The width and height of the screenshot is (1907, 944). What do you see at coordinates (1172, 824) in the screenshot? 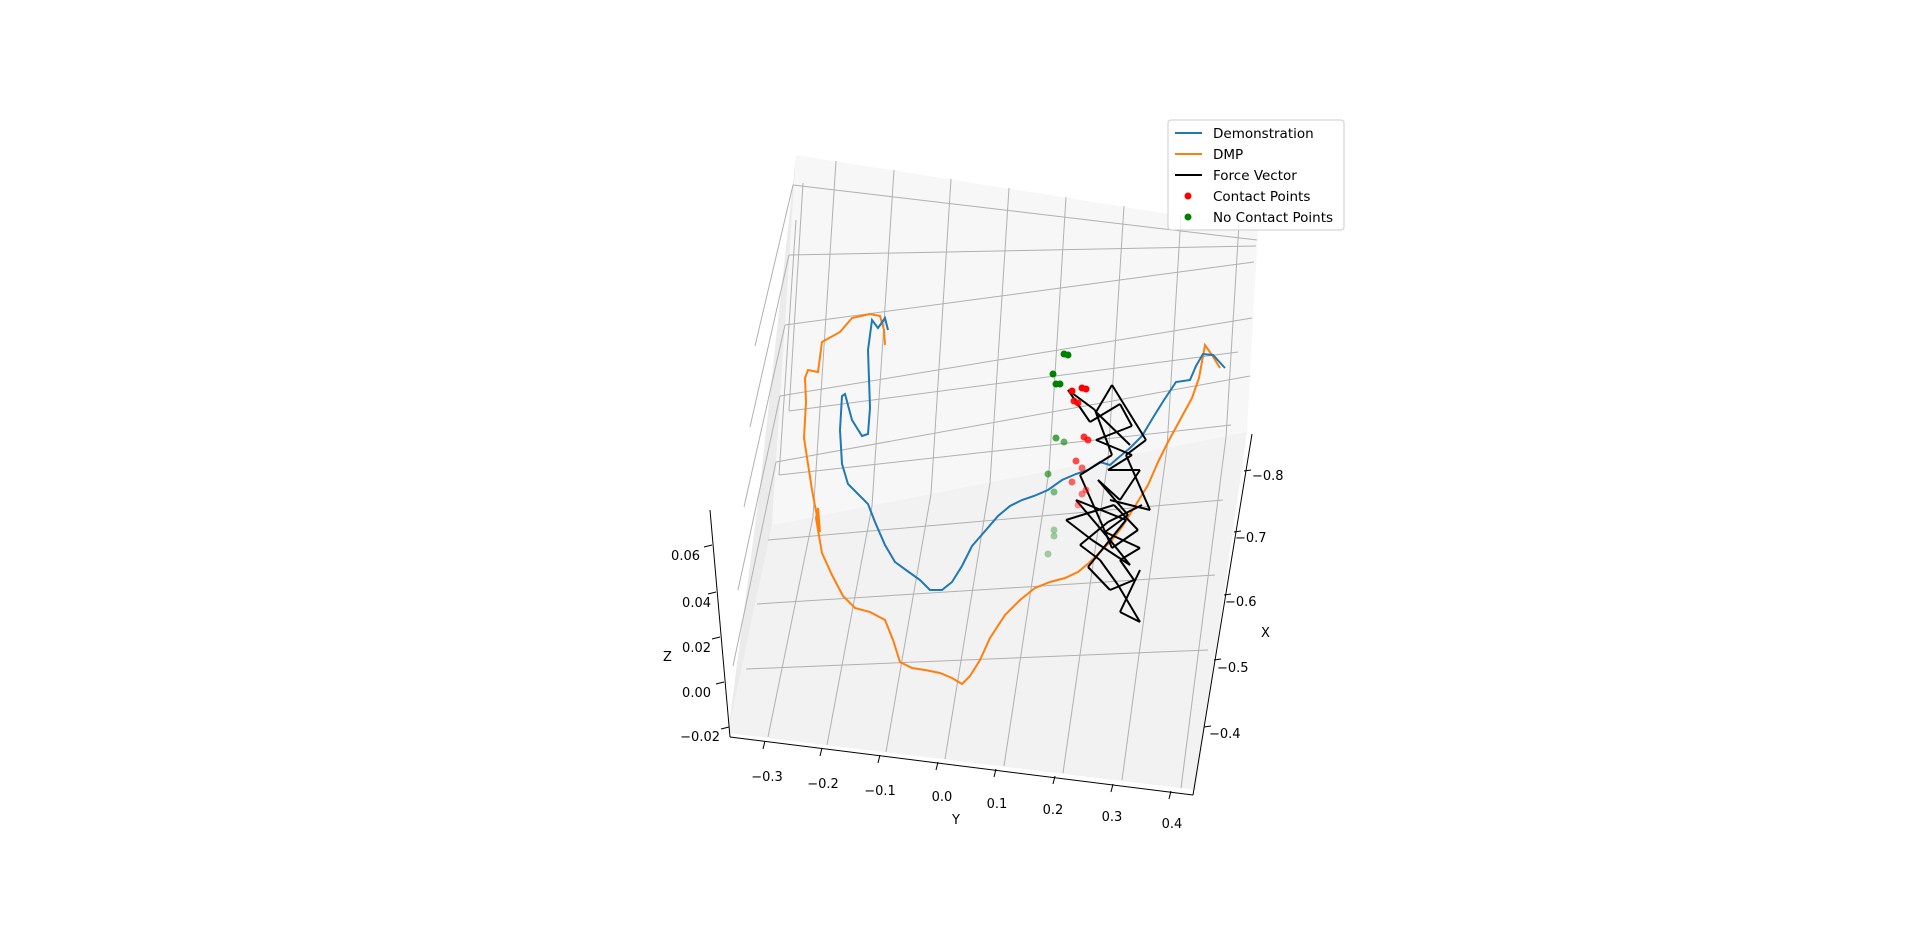
I see `y-tick-label: 0.4` at bounding box center [1172, 824].